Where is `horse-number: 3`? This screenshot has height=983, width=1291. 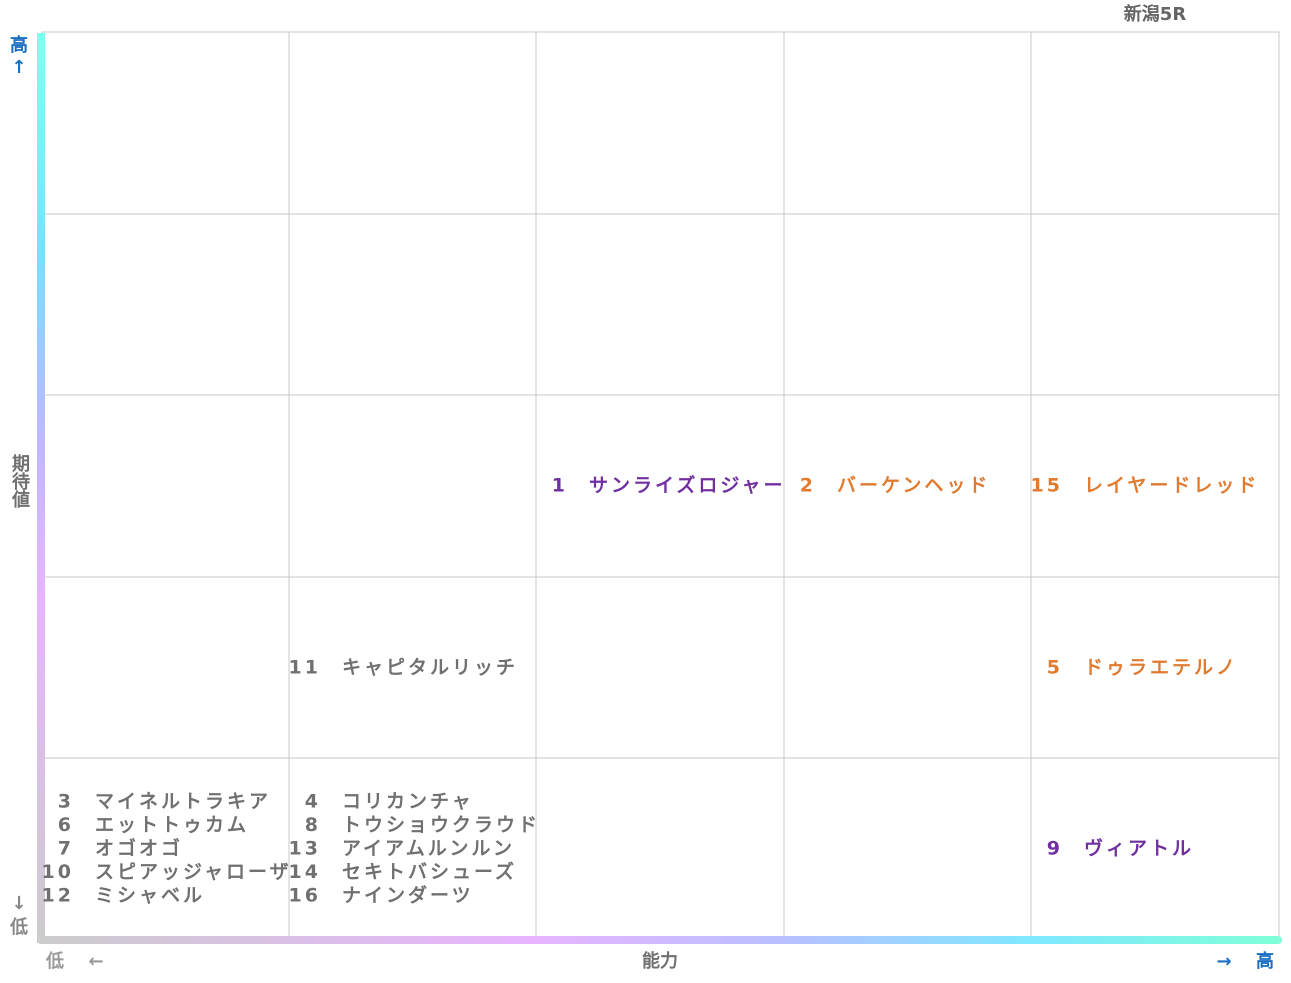 horse-number: 3 is located at coordinates (66, 801).